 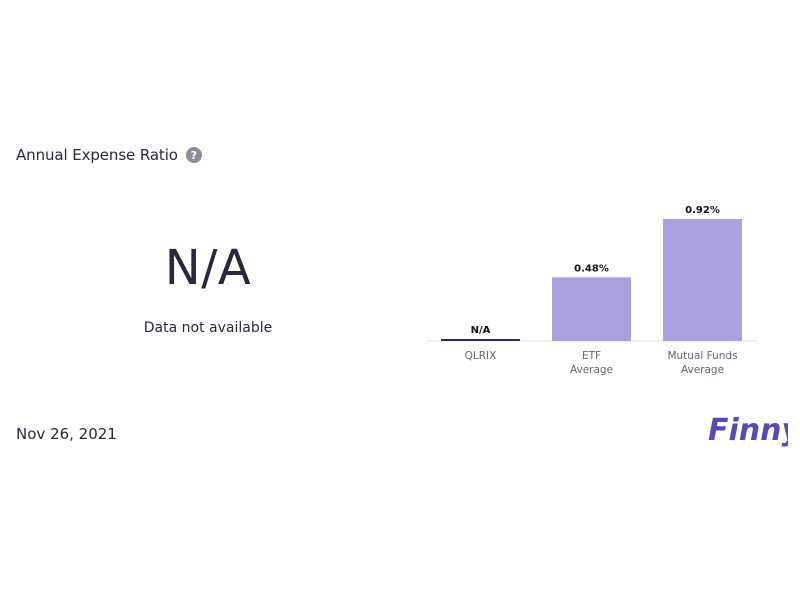 What do you see at coordinates (208, 268) in the screenshot?
I see `expense-ratio-value: N/A` at bounding box center [208, 268].